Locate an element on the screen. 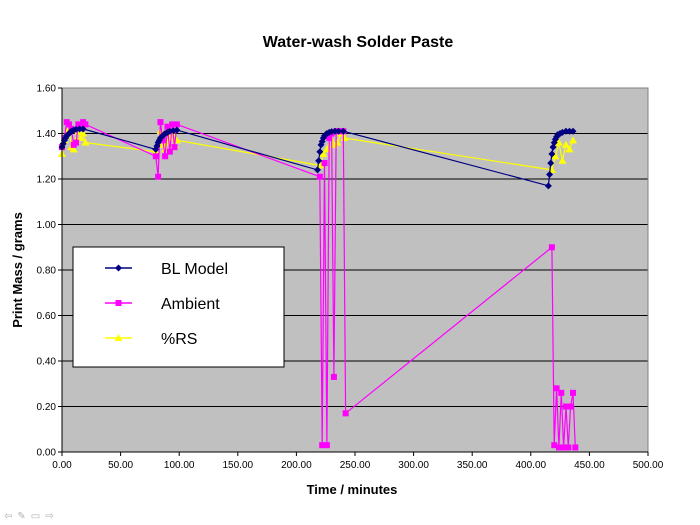 The height and width of the screenshot is (525, 700). x-tick-label: 200.00 is located at coordinates (296, 465).